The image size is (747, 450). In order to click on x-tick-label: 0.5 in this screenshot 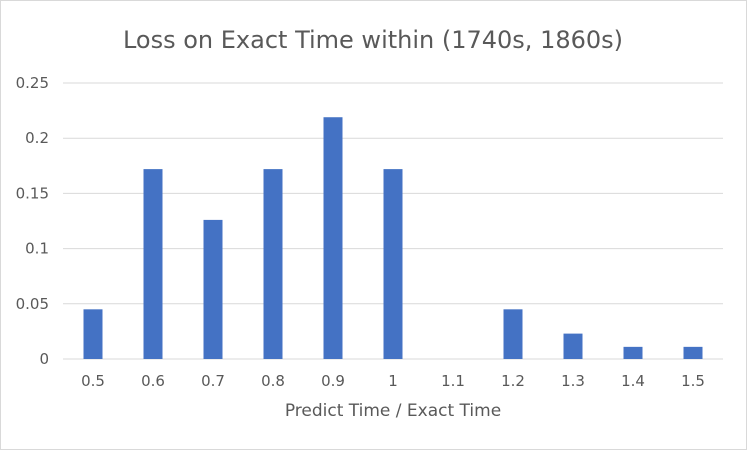, I will do `click(93, 381)`.